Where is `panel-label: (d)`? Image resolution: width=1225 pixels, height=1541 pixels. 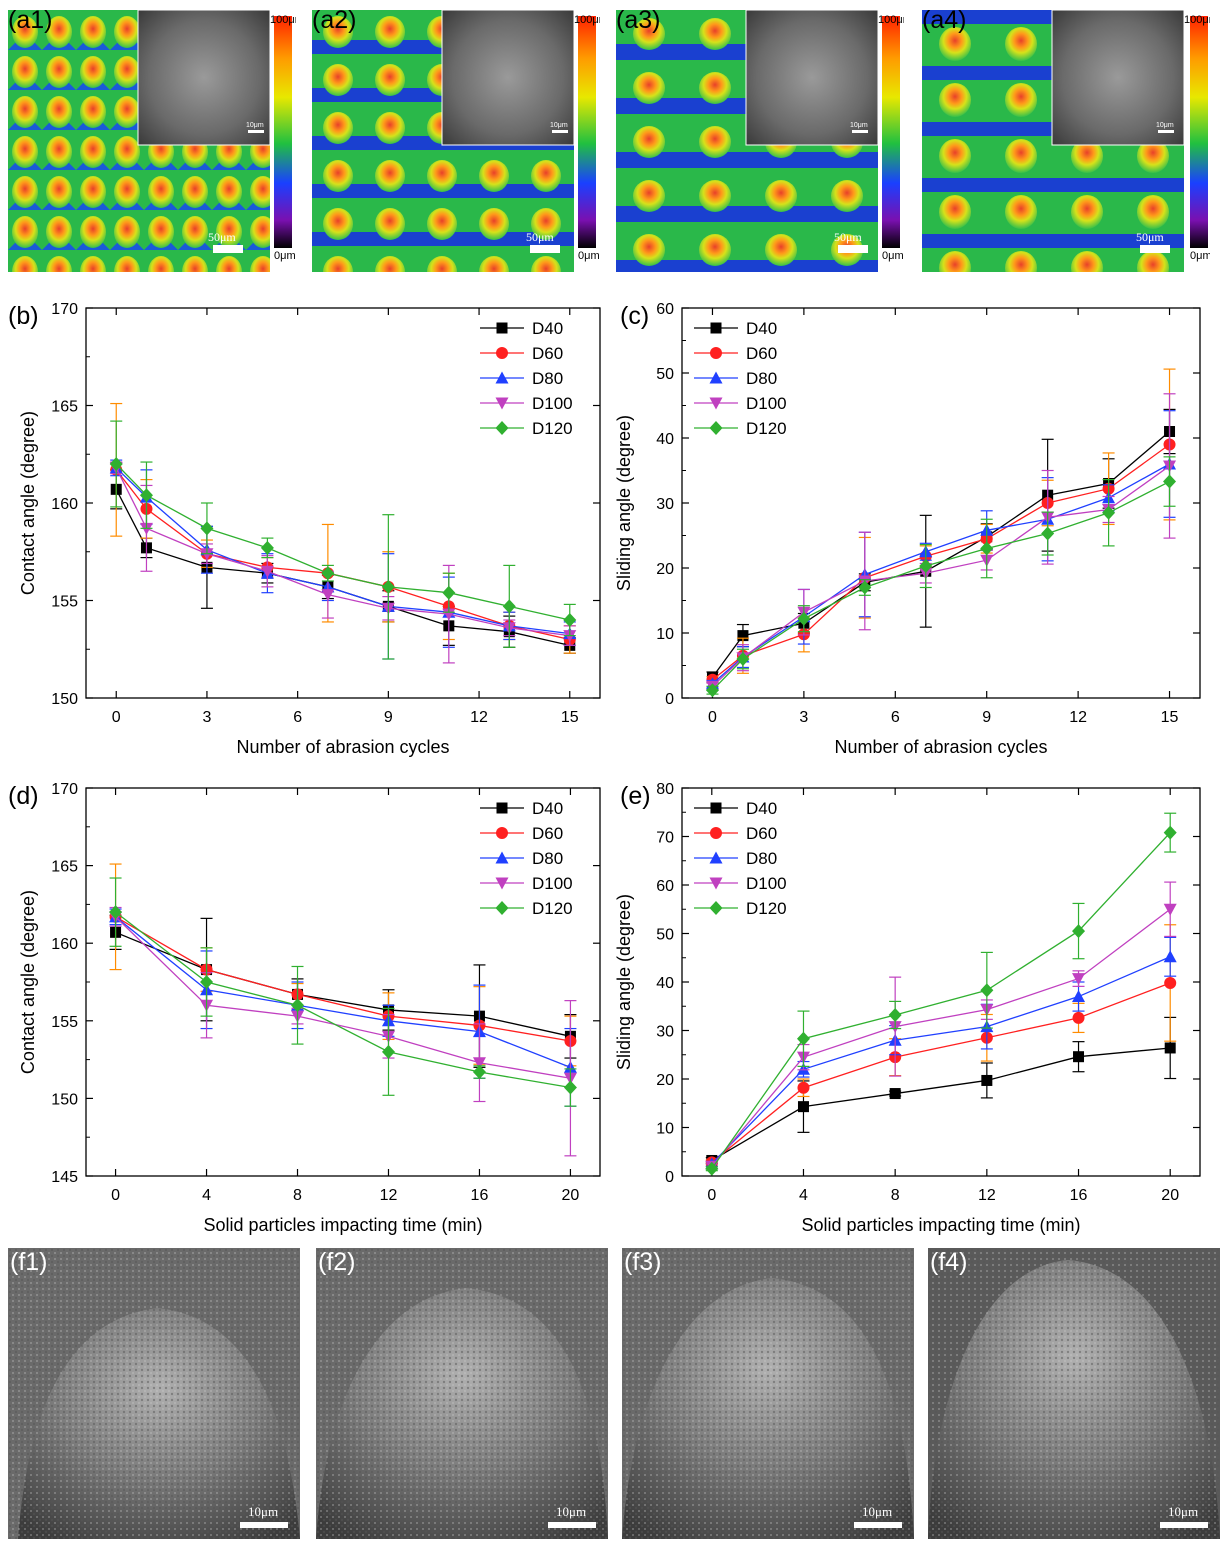
panel-label: (d) is located at coordinates (23, 796).